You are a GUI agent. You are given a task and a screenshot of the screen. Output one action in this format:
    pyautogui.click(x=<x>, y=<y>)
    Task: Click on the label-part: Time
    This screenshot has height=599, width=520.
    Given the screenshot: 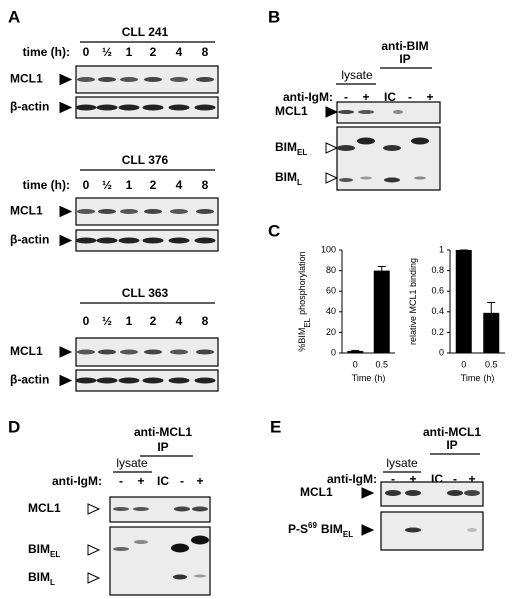 What is the action you would take?
    pyautogui.click(x=362, y=378)
    